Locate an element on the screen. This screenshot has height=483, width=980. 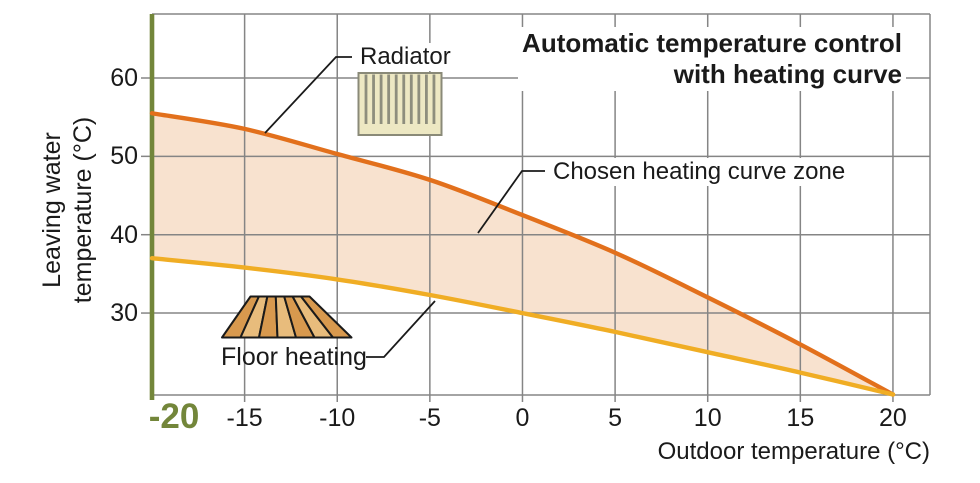
x-tick-label: 5 is located at coordinates (615, 418).